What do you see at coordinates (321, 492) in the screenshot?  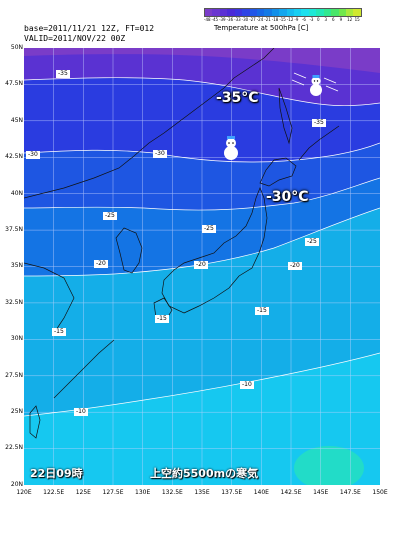 I see `longitude-label: 145E` at bounding box center [321, 492].